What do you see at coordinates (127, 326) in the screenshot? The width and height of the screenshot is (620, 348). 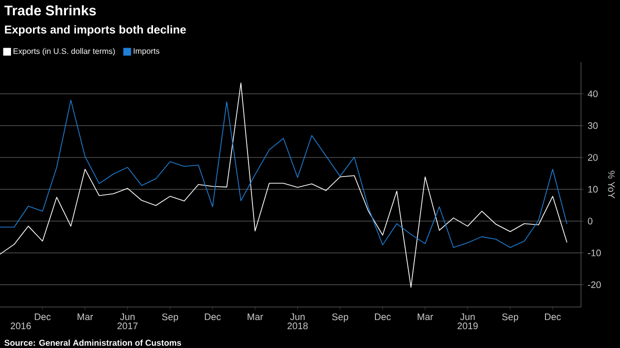 I see `x2-tick-label: 2017` at bounding box center [127, 326].